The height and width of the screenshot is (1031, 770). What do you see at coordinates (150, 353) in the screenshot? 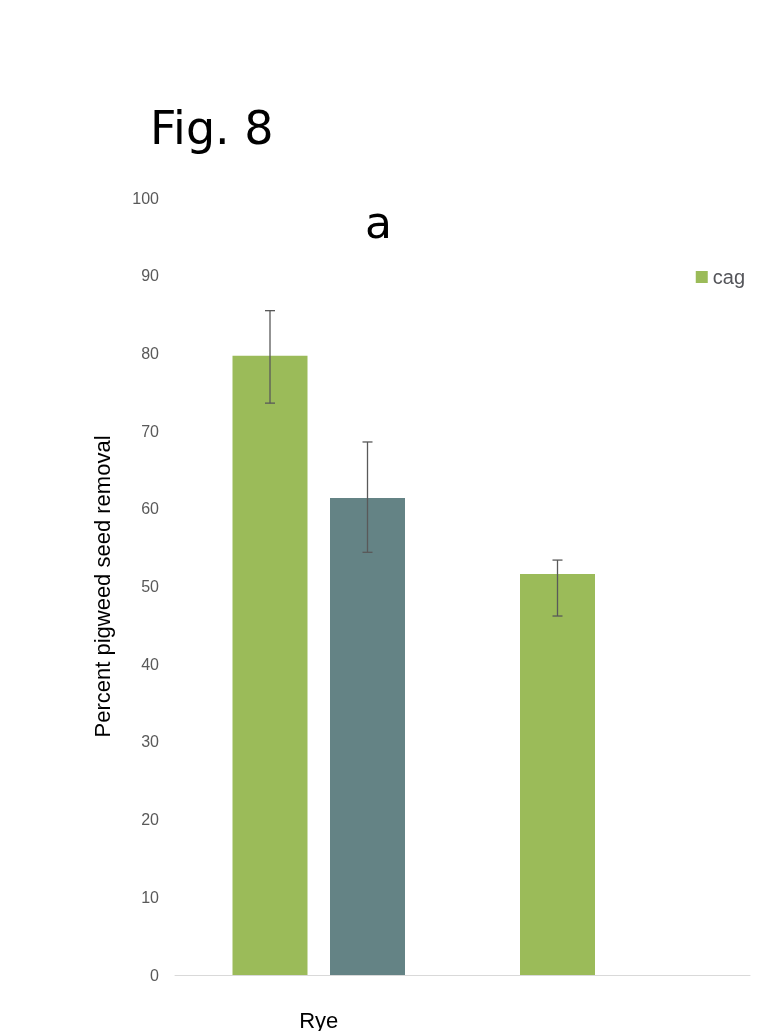
I see `y-tick-label: 80` at bounding box center [150, 353].